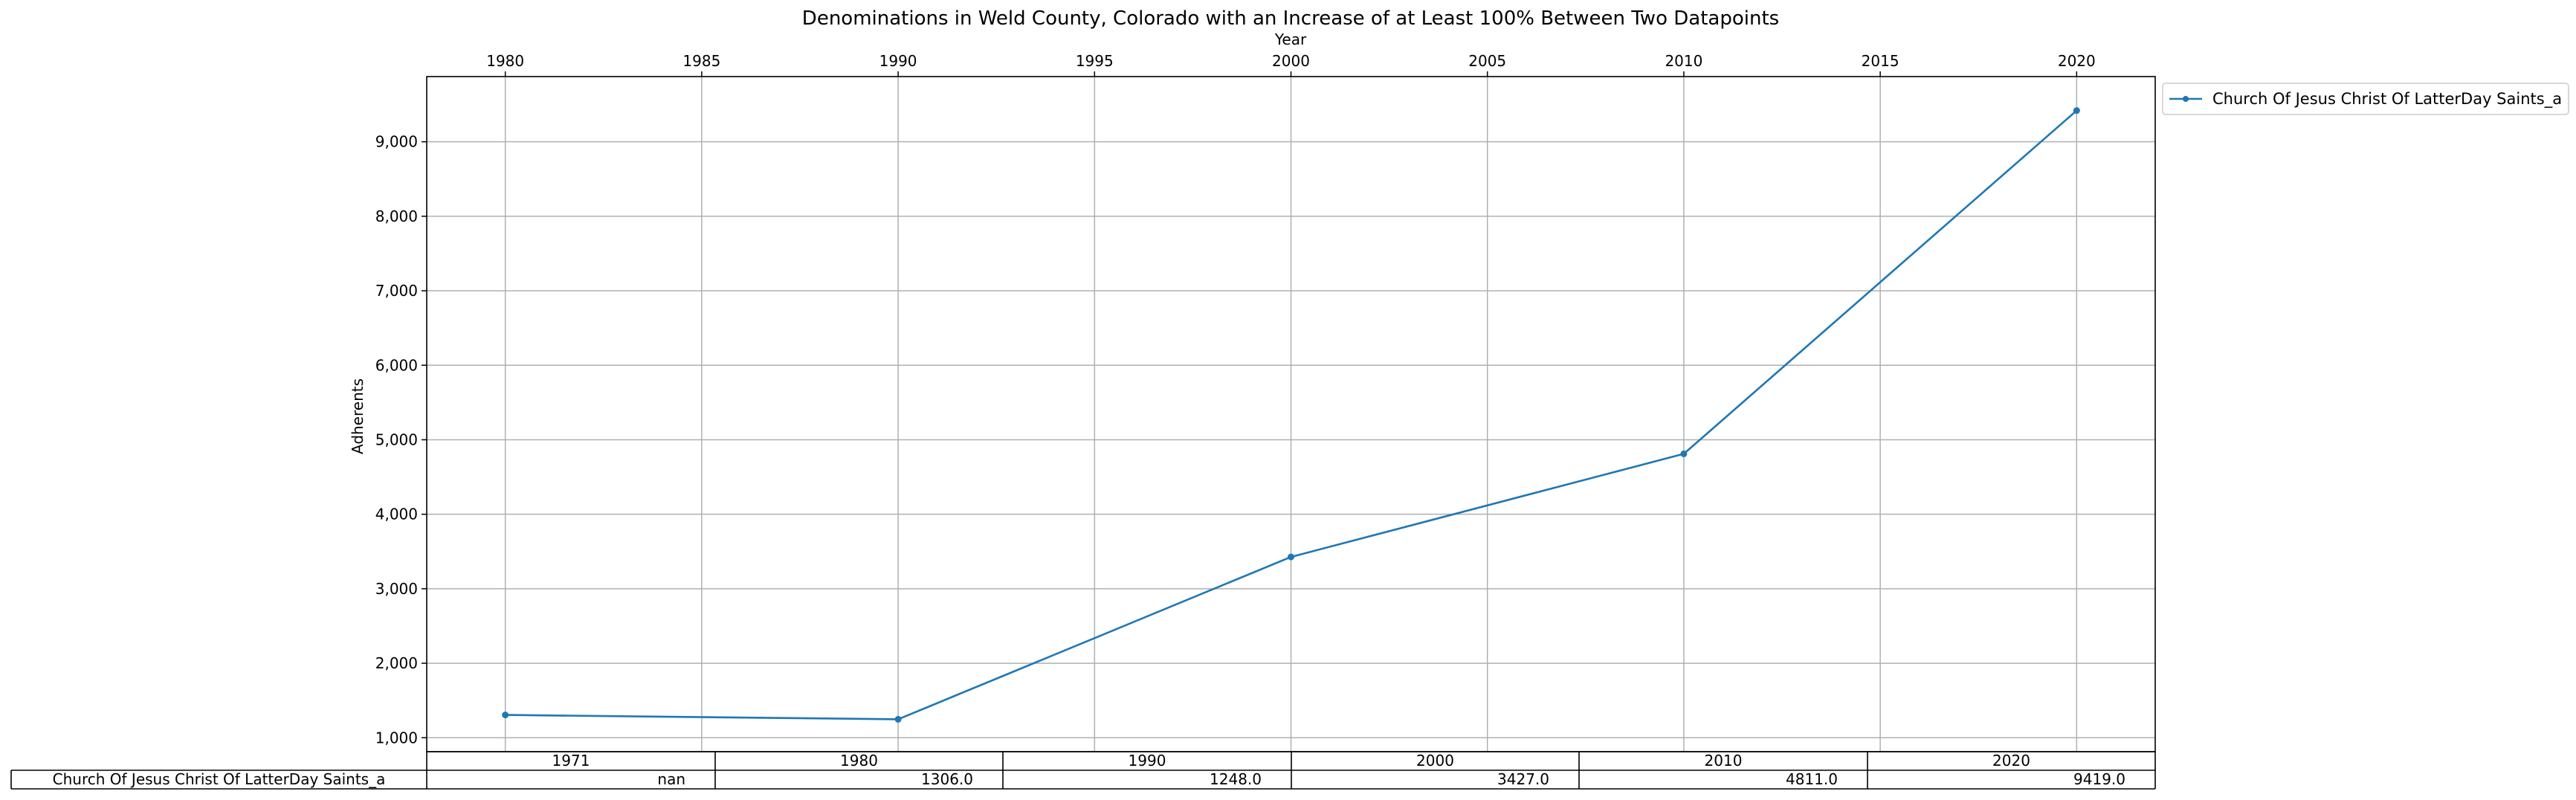  Describe the element at coordinates (396, 663) in the screenshot. I see `y-tick-label: 2,000` at that location.